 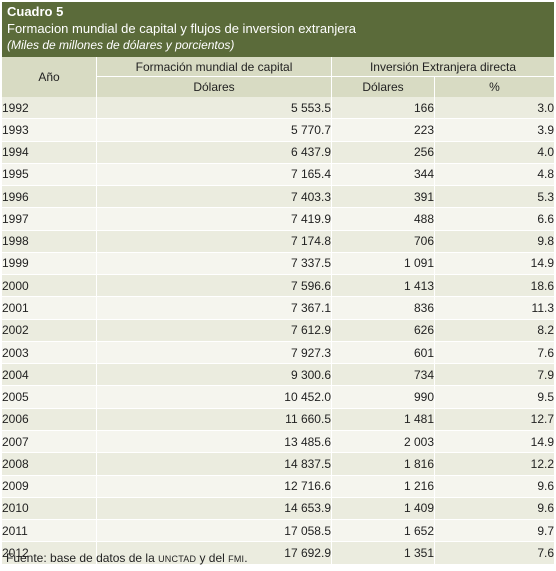 I want to click on cell-year: 2012, so click(x=49, y=553).